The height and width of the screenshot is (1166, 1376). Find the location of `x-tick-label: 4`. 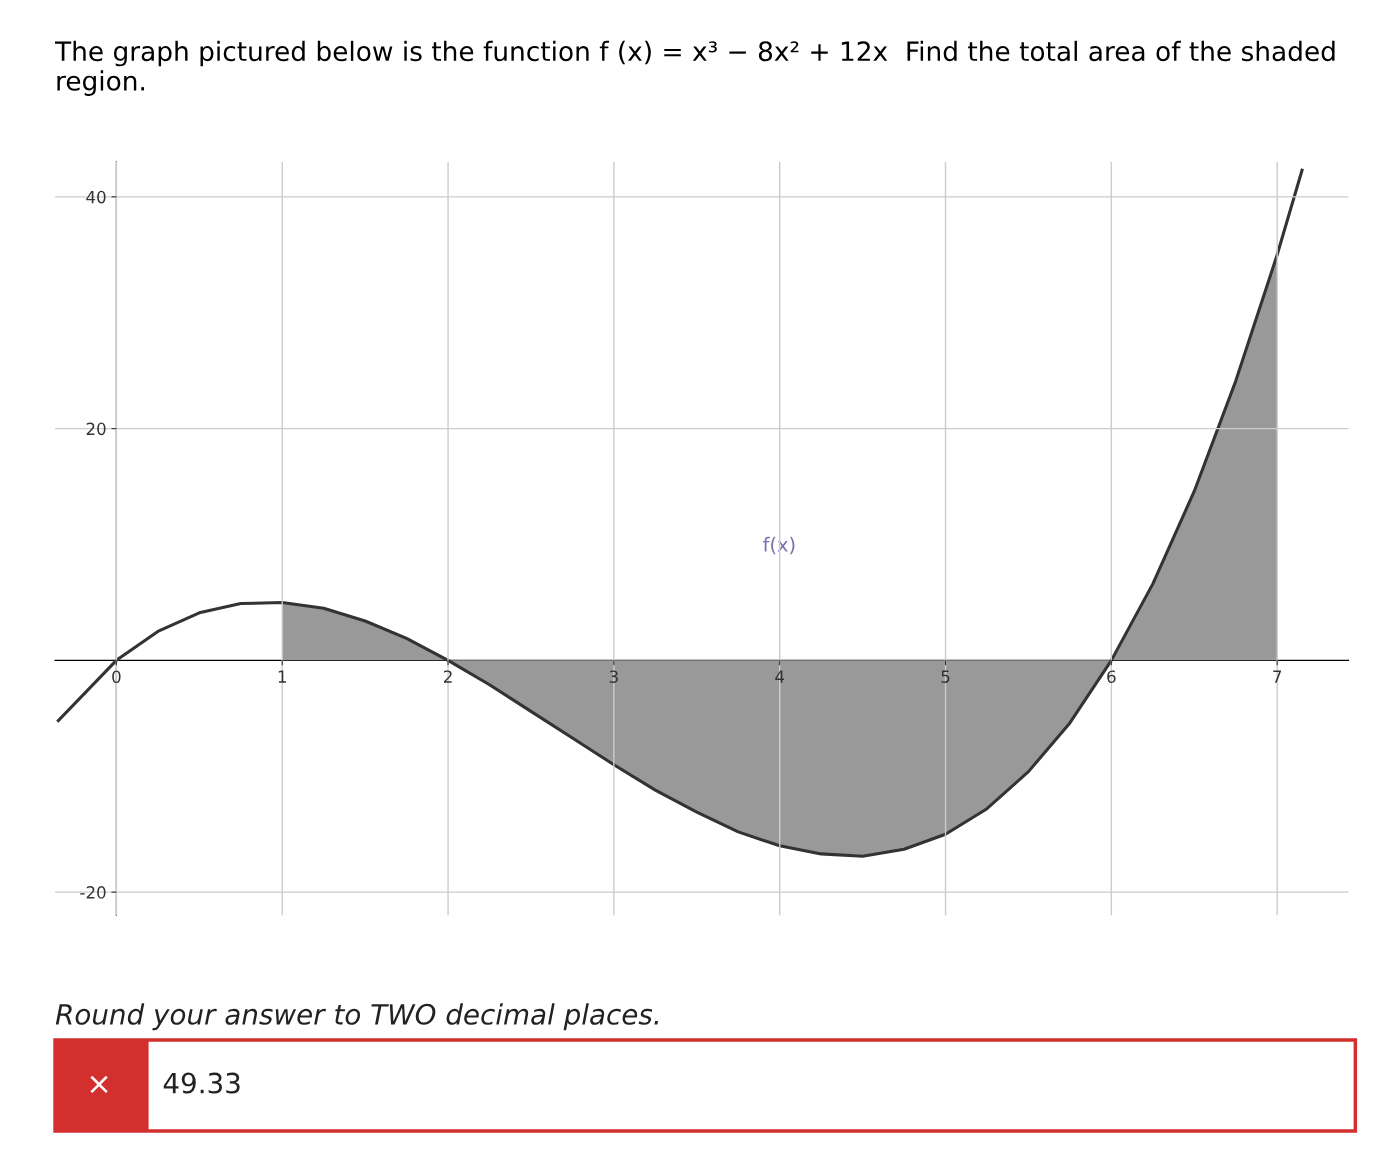

x-tick-label: 4 is located at coordinates (780, 676).